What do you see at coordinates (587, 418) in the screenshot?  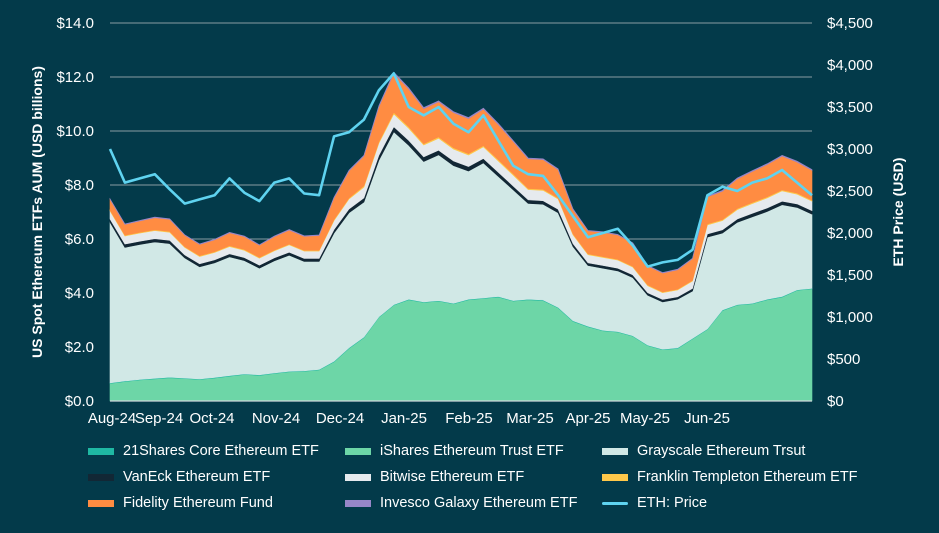 I see `x-tick-label: Apr-25` at bounding box center [587, 418].